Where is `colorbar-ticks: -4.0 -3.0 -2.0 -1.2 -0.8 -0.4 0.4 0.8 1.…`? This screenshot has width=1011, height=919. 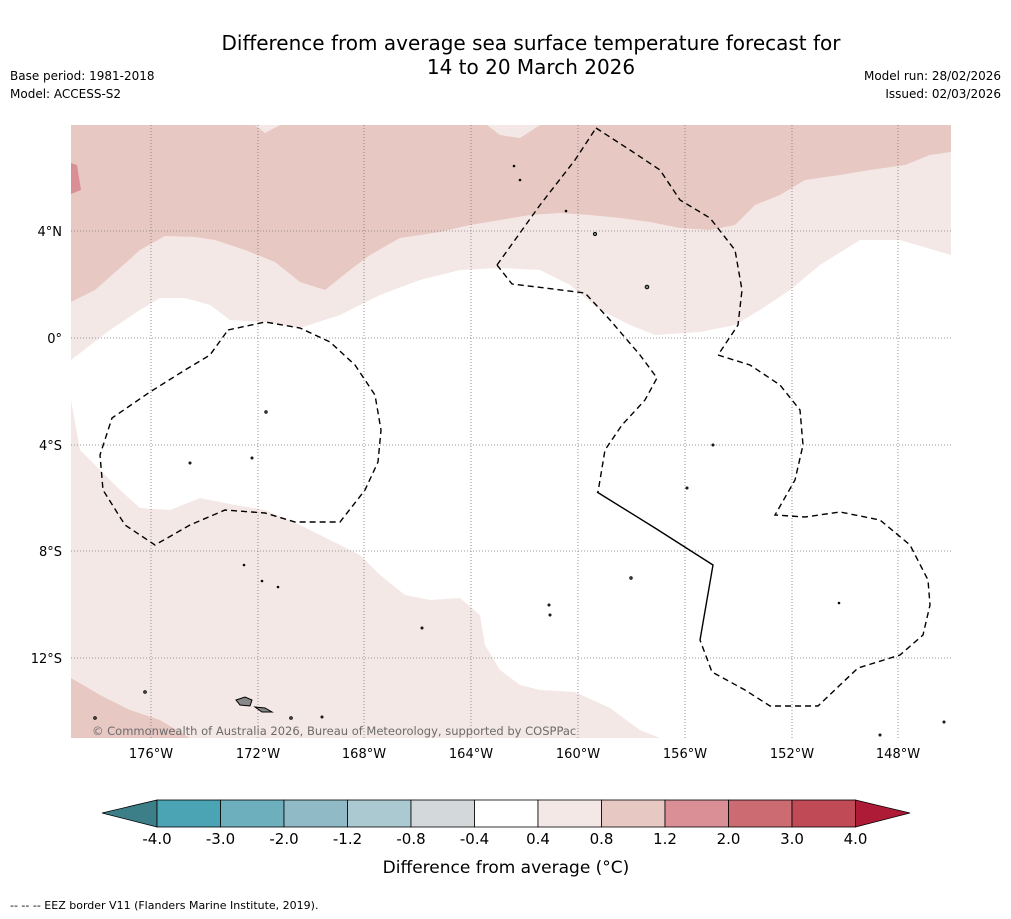
colorbar-ticks: -4.0 -3.0 -2.0 -1.2 -0.8 -0.4 0.4 0.8 1.… is located at coordinates (504, 839).